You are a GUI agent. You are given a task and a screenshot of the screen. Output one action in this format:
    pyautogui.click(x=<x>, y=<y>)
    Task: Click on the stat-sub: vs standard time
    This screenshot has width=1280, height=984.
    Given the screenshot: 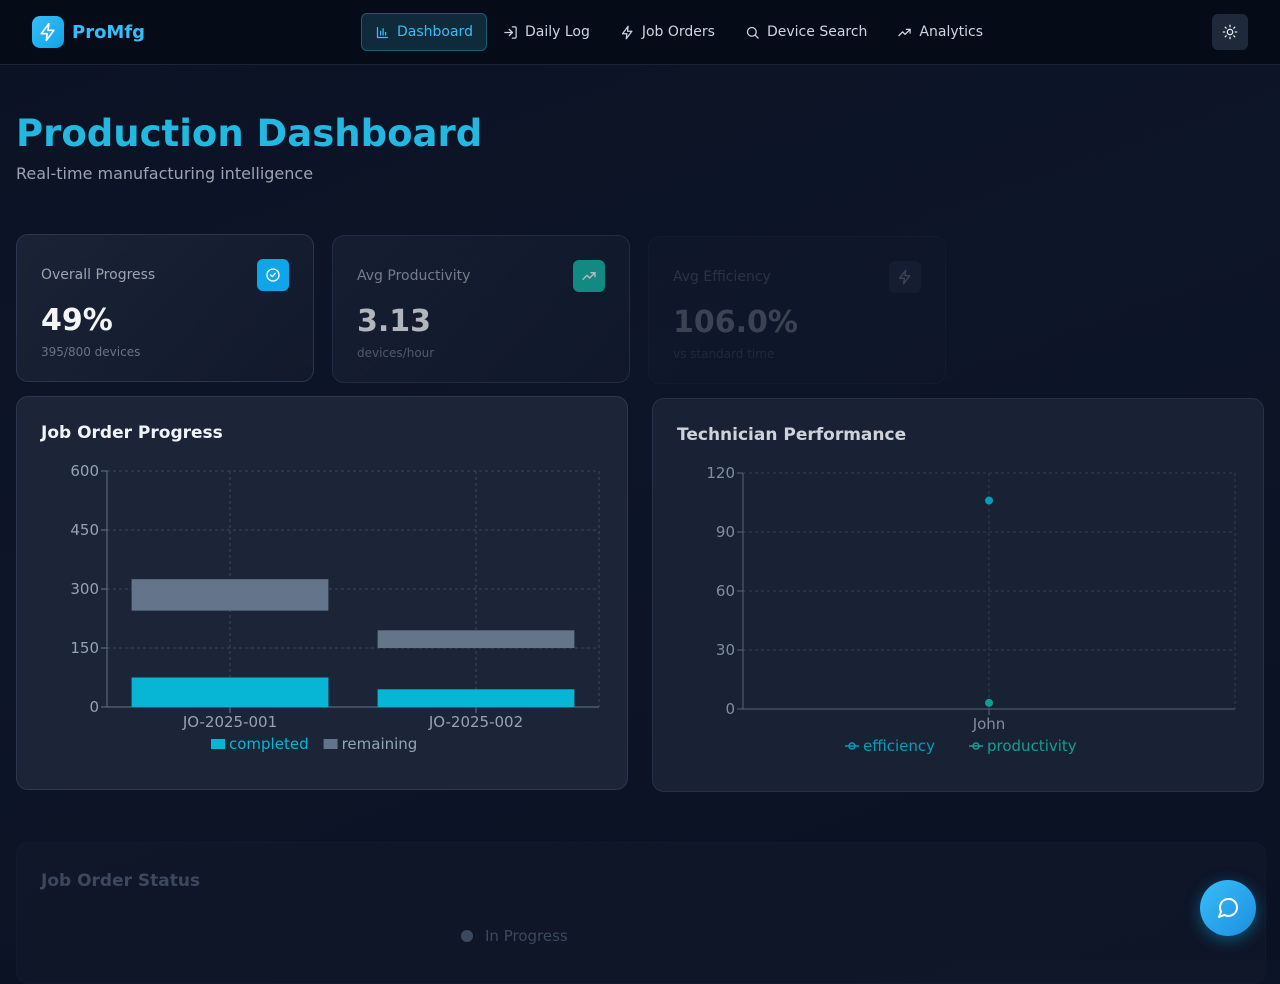 What is the action you would take?
    pyautogui.click(x=724, y=354)
    